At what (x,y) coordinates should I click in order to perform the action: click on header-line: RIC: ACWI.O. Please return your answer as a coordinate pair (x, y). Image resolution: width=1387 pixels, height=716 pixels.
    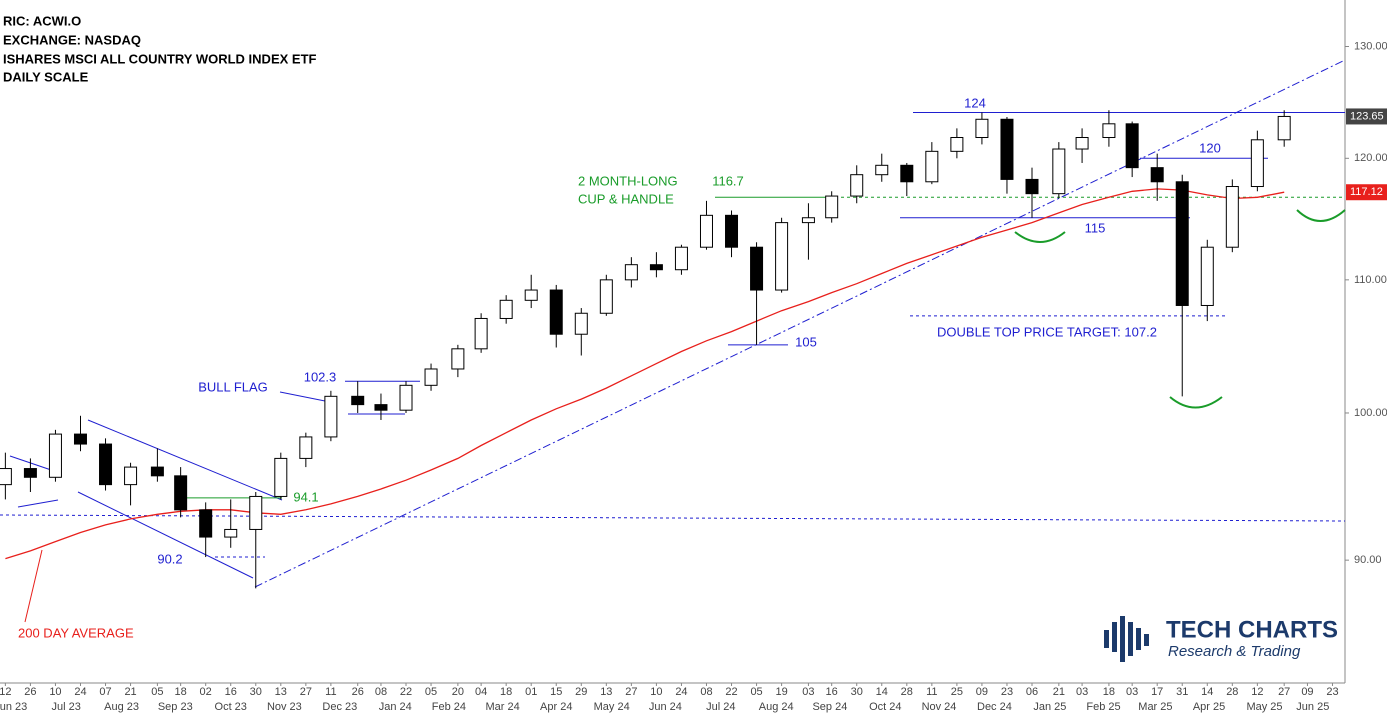
    Looking at the image, I should click on (42, 20).